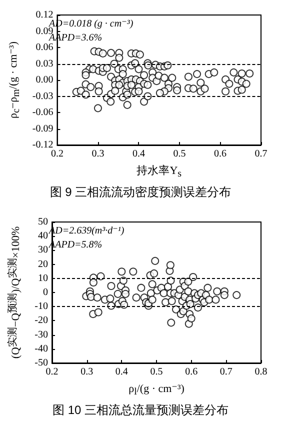 The image size is (281, 425). I want to click on y-tick-label: -0.03, so click(43, 96).